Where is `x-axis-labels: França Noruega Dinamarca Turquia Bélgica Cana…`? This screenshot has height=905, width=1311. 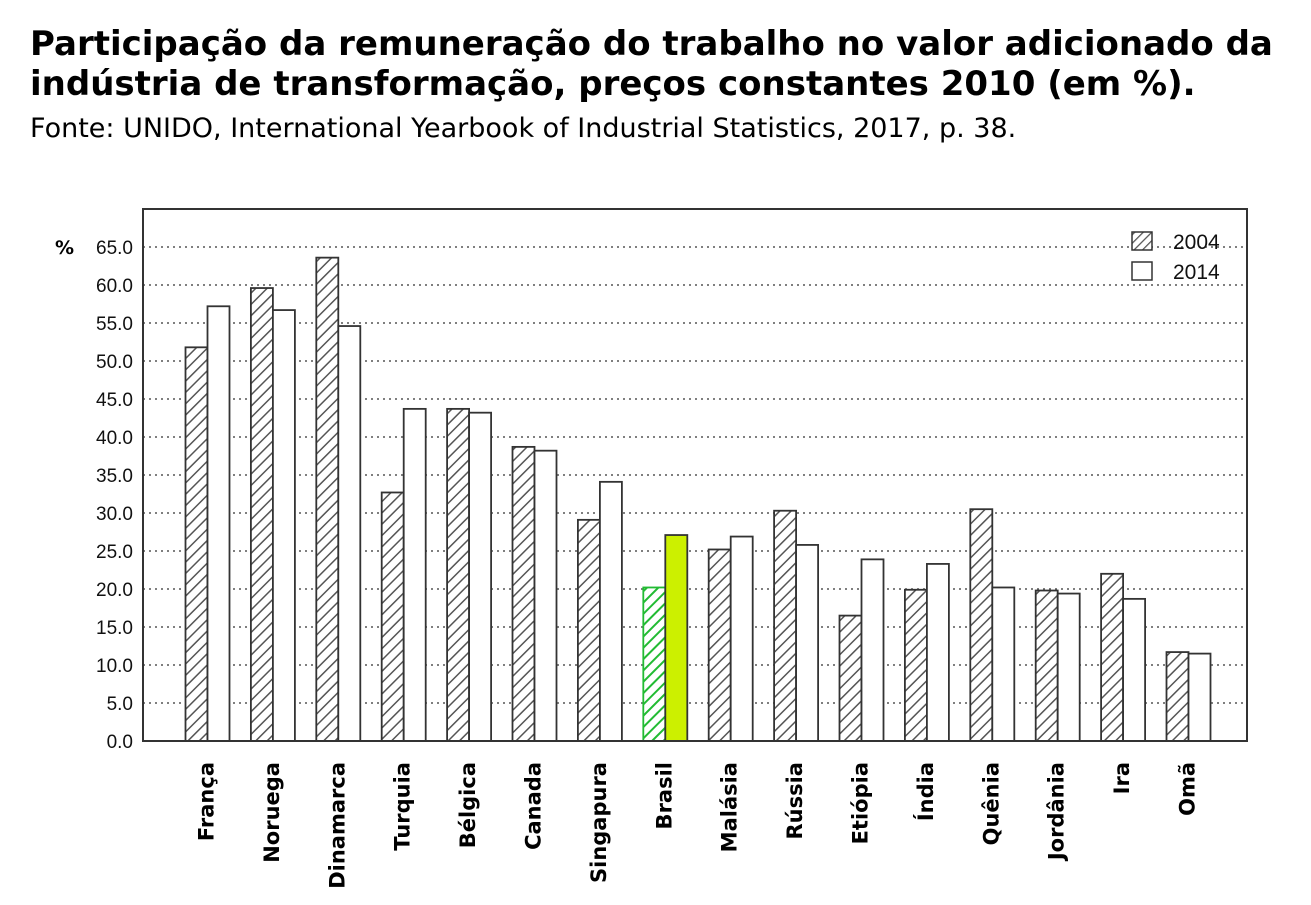 x-axis-labels: França Noruega Dinamarca Turquia Bélgica Cana… is located at coordinates (697, 825).